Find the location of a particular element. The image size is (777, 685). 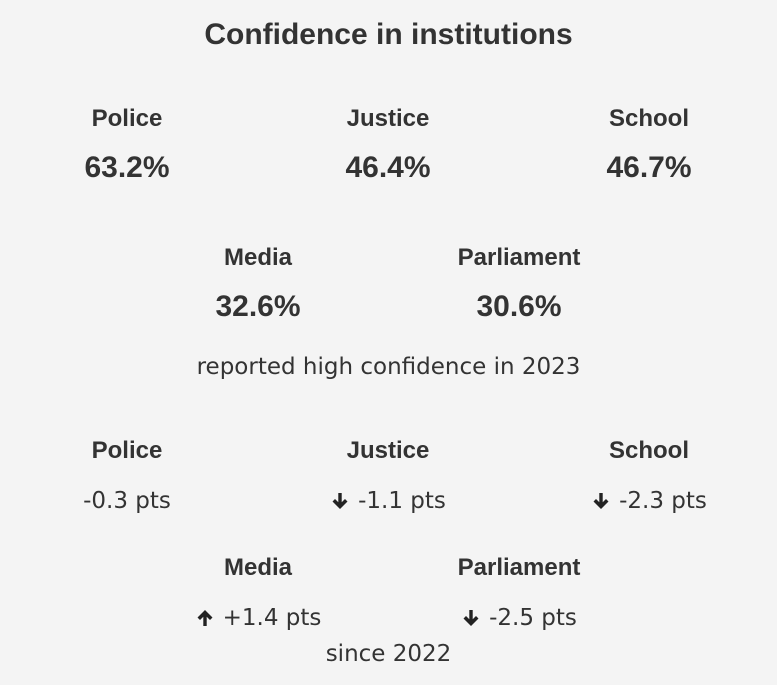

change-card-school: School -2.3 pts is located at coordinates (649, 476).